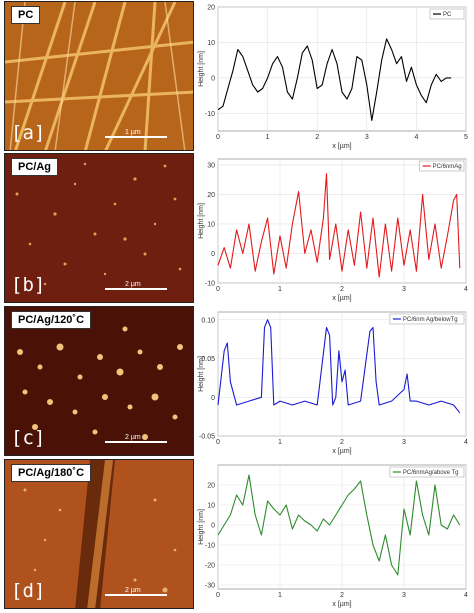 This screenshot has width=474, height=613. What do you see at coordinates (466, 137) in the screenshot?
I see `x-tick-label: 5` at bounding box center [466, 137].